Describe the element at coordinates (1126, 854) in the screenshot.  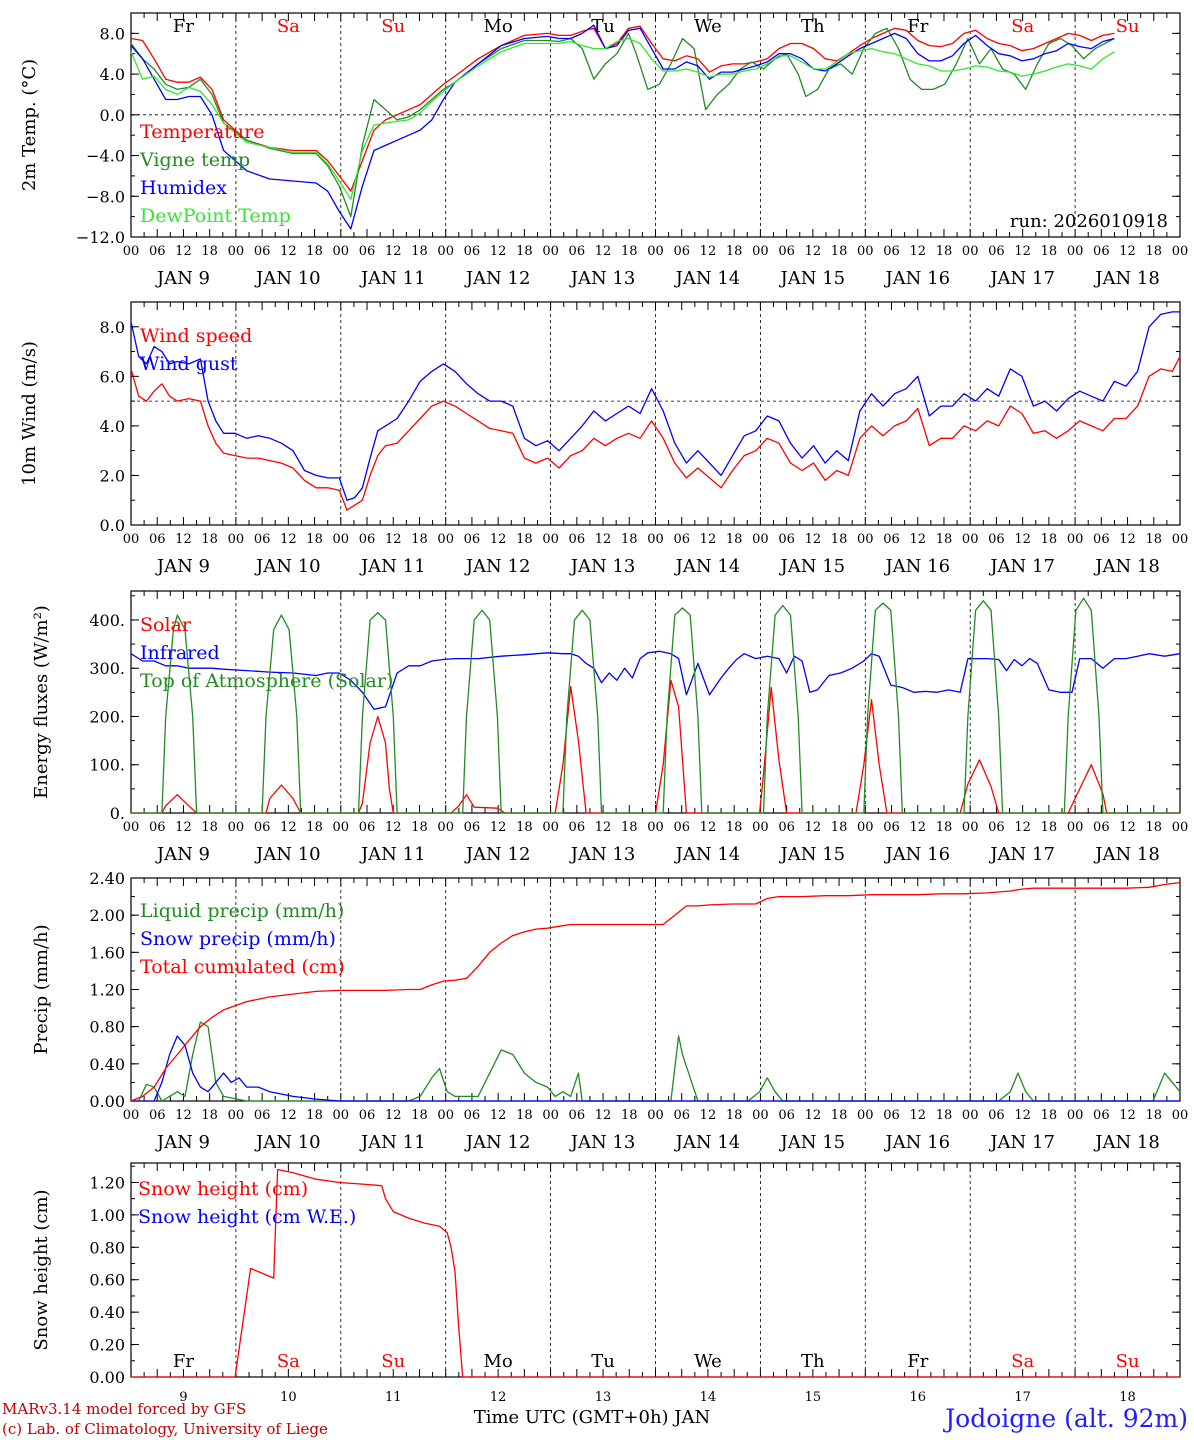
I see `date-label: JAN 18` at that location.